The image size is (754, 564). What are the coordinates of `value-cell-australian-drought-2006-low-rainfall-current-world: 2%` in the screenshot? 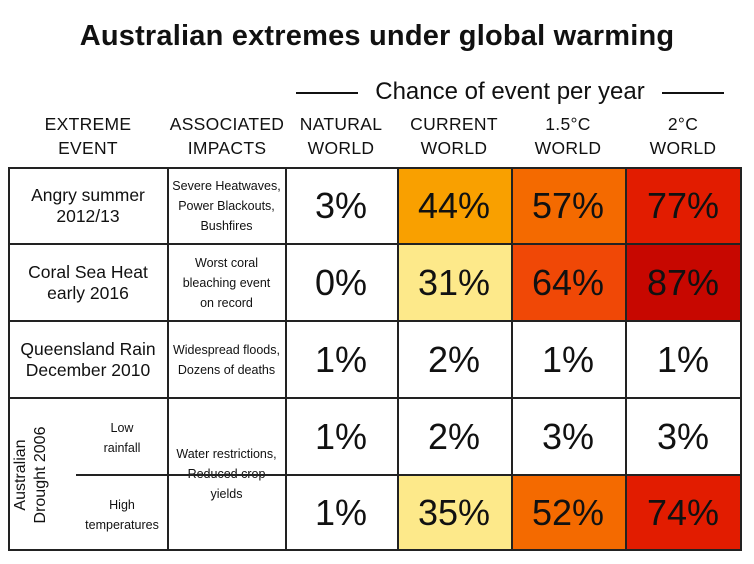 It's located at (454, 436).